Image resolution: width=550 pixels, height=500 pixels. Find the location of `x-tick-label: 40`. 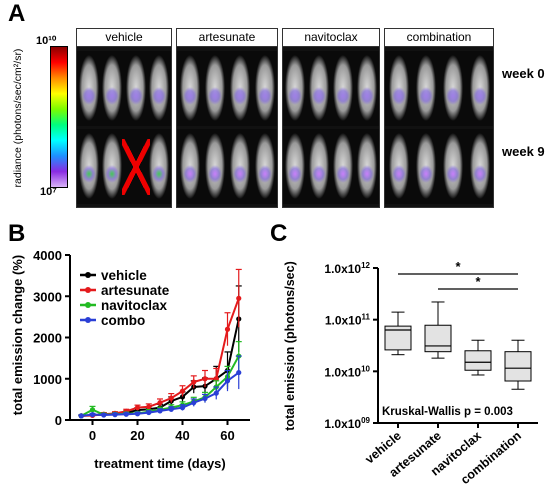

x-tick-label: 40 is located at coordinates (182, 435).